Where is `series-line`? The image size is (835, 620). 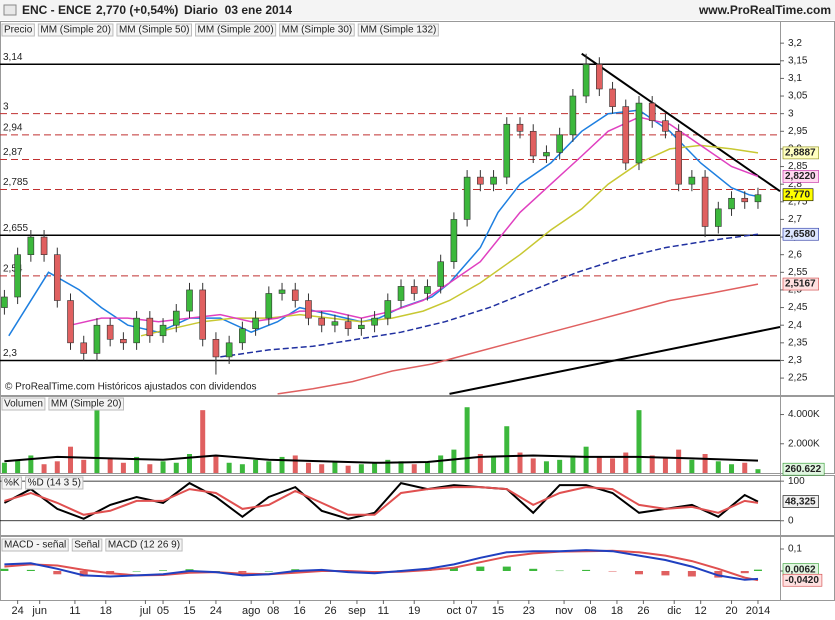 series-line is located at coordinates (381, 500).